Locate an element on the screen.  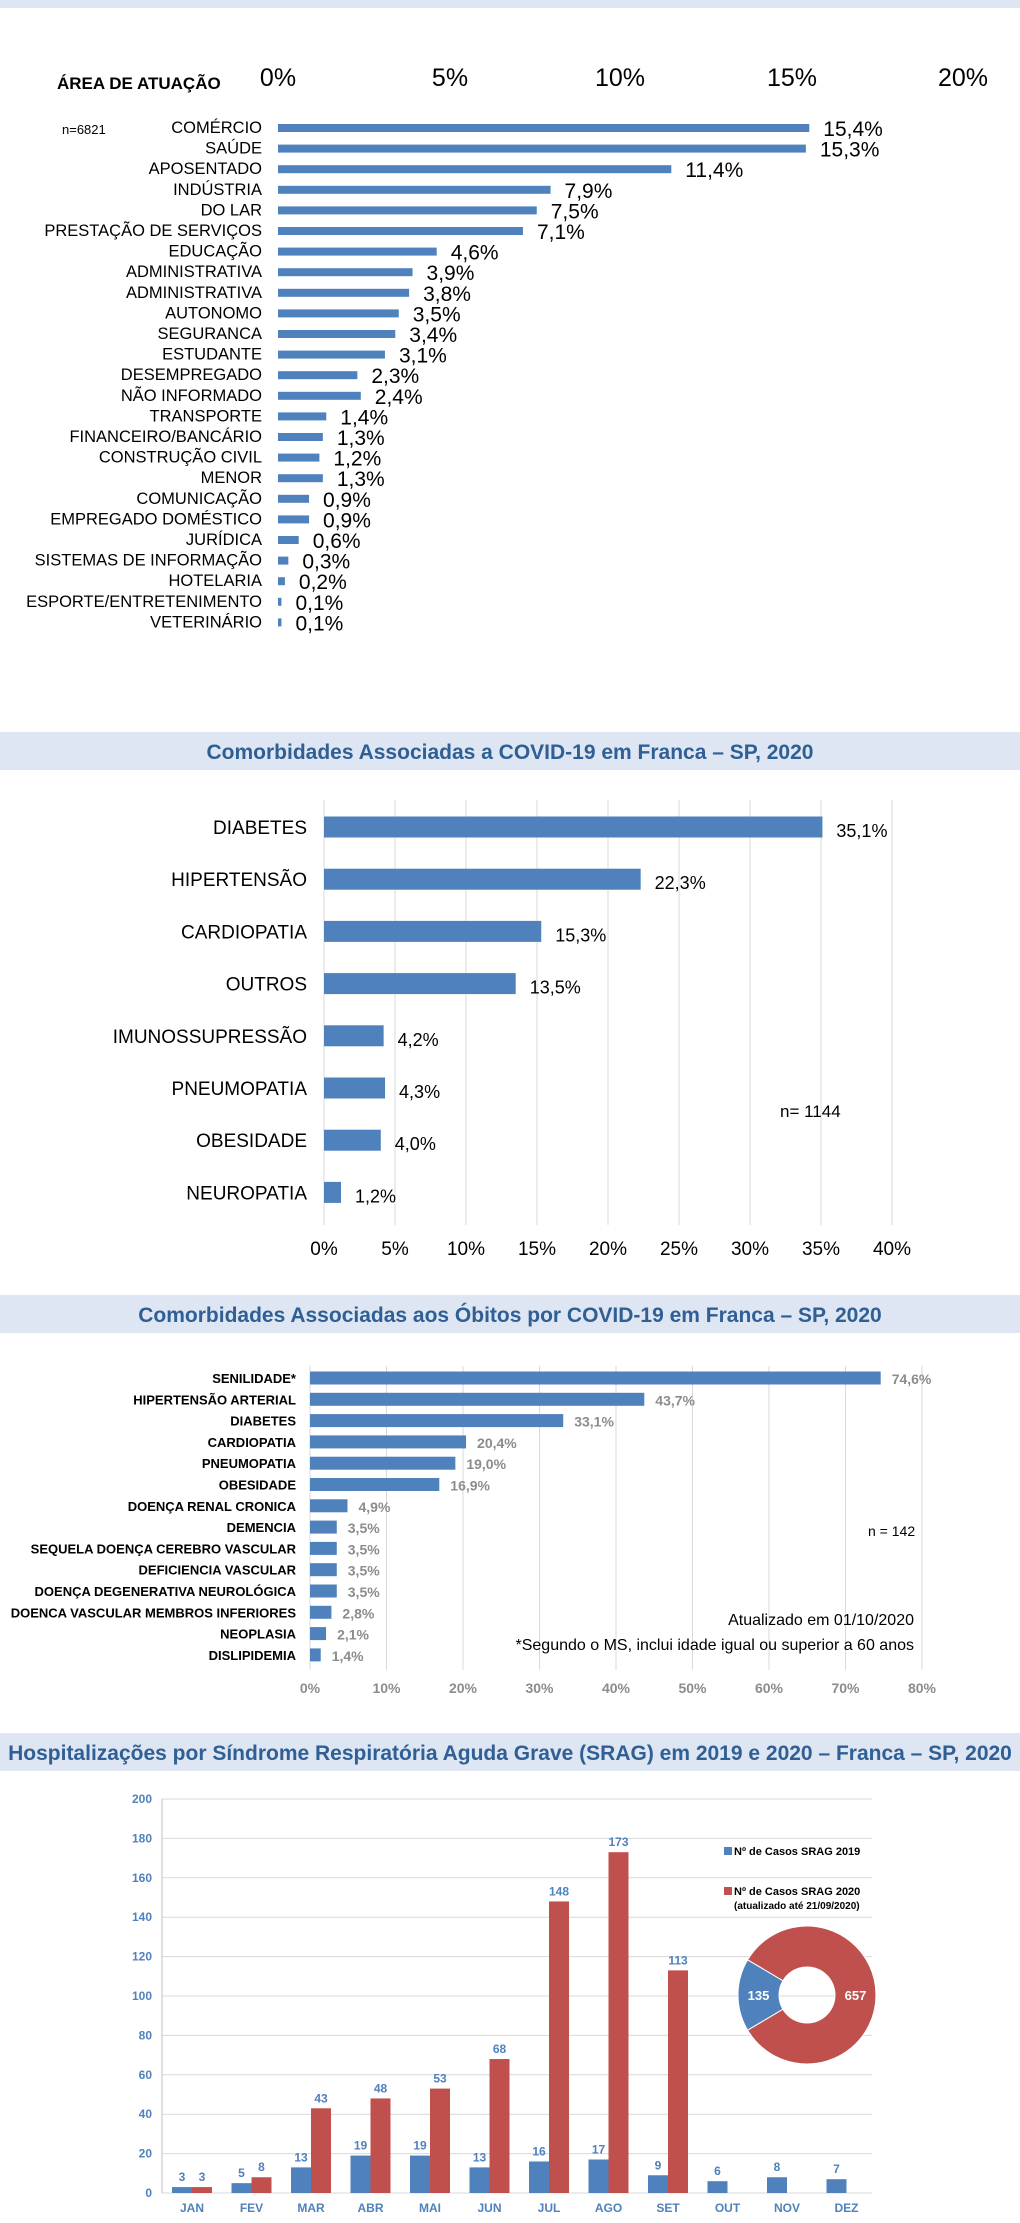
bar-value-label: 0,3% is located at coordinates (326, 562).